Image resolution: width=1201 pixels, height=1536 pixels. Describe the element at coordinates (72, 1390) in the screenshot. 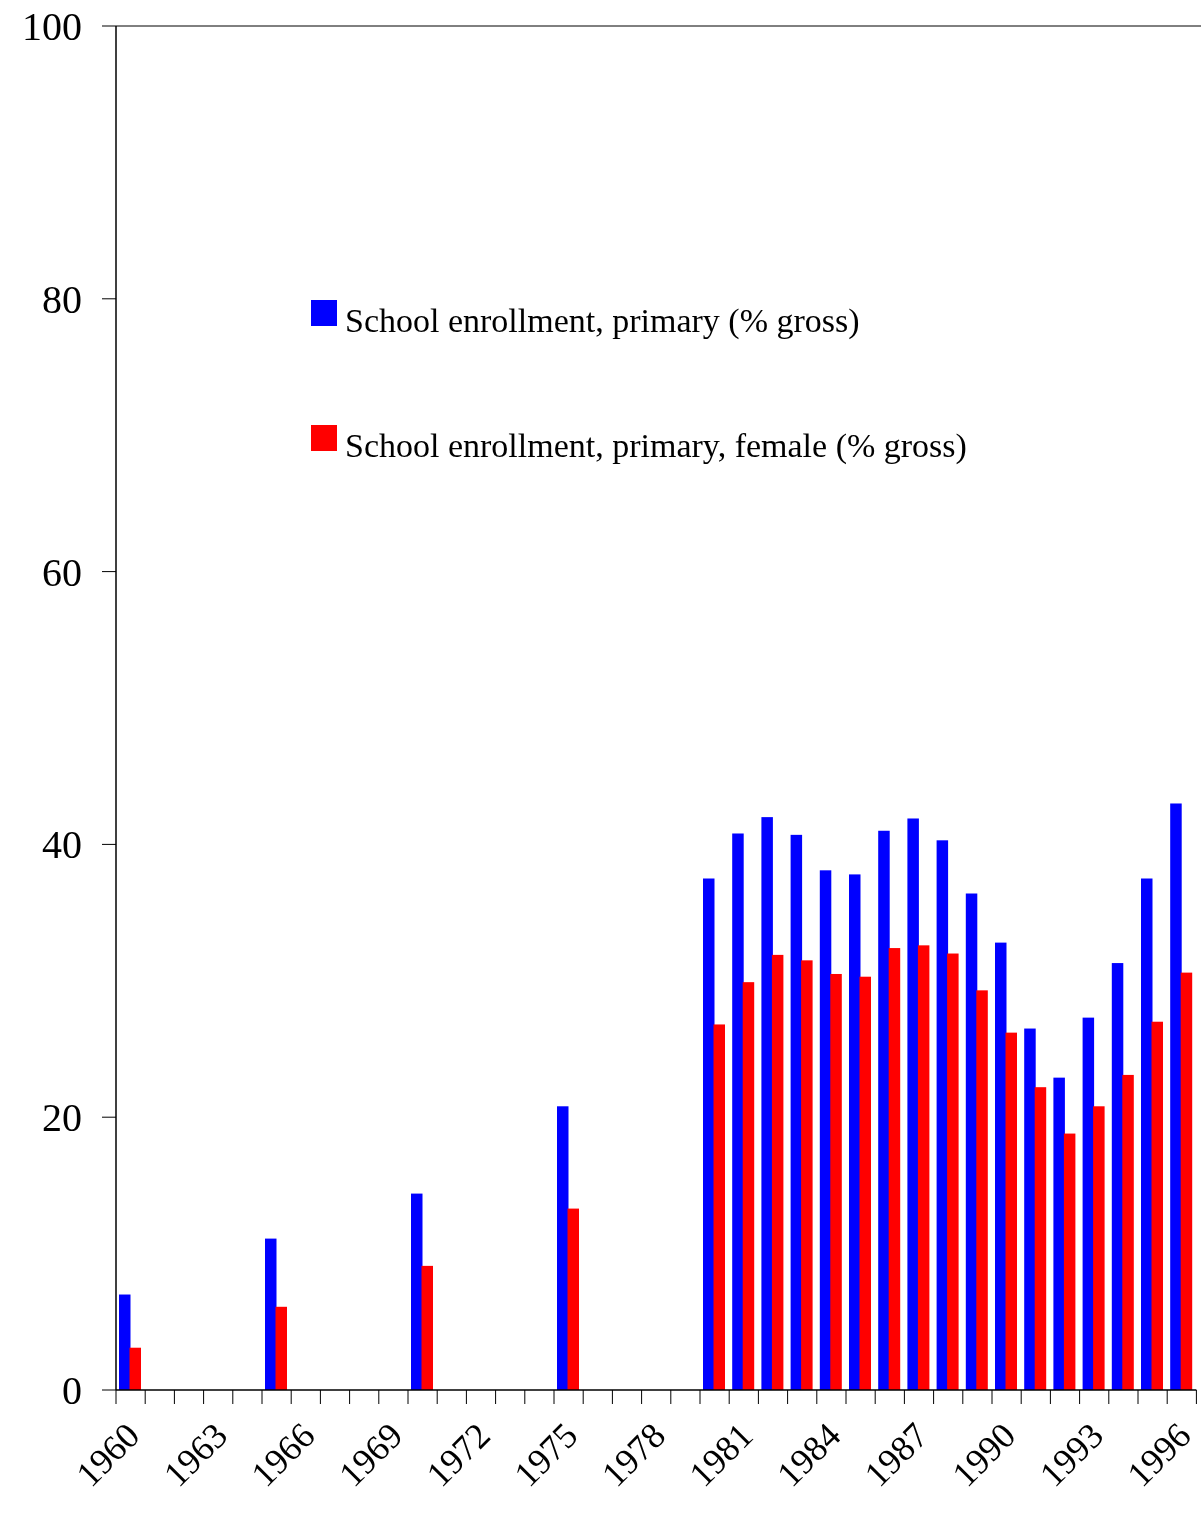

I see `y-tick-label: 0` at that location.